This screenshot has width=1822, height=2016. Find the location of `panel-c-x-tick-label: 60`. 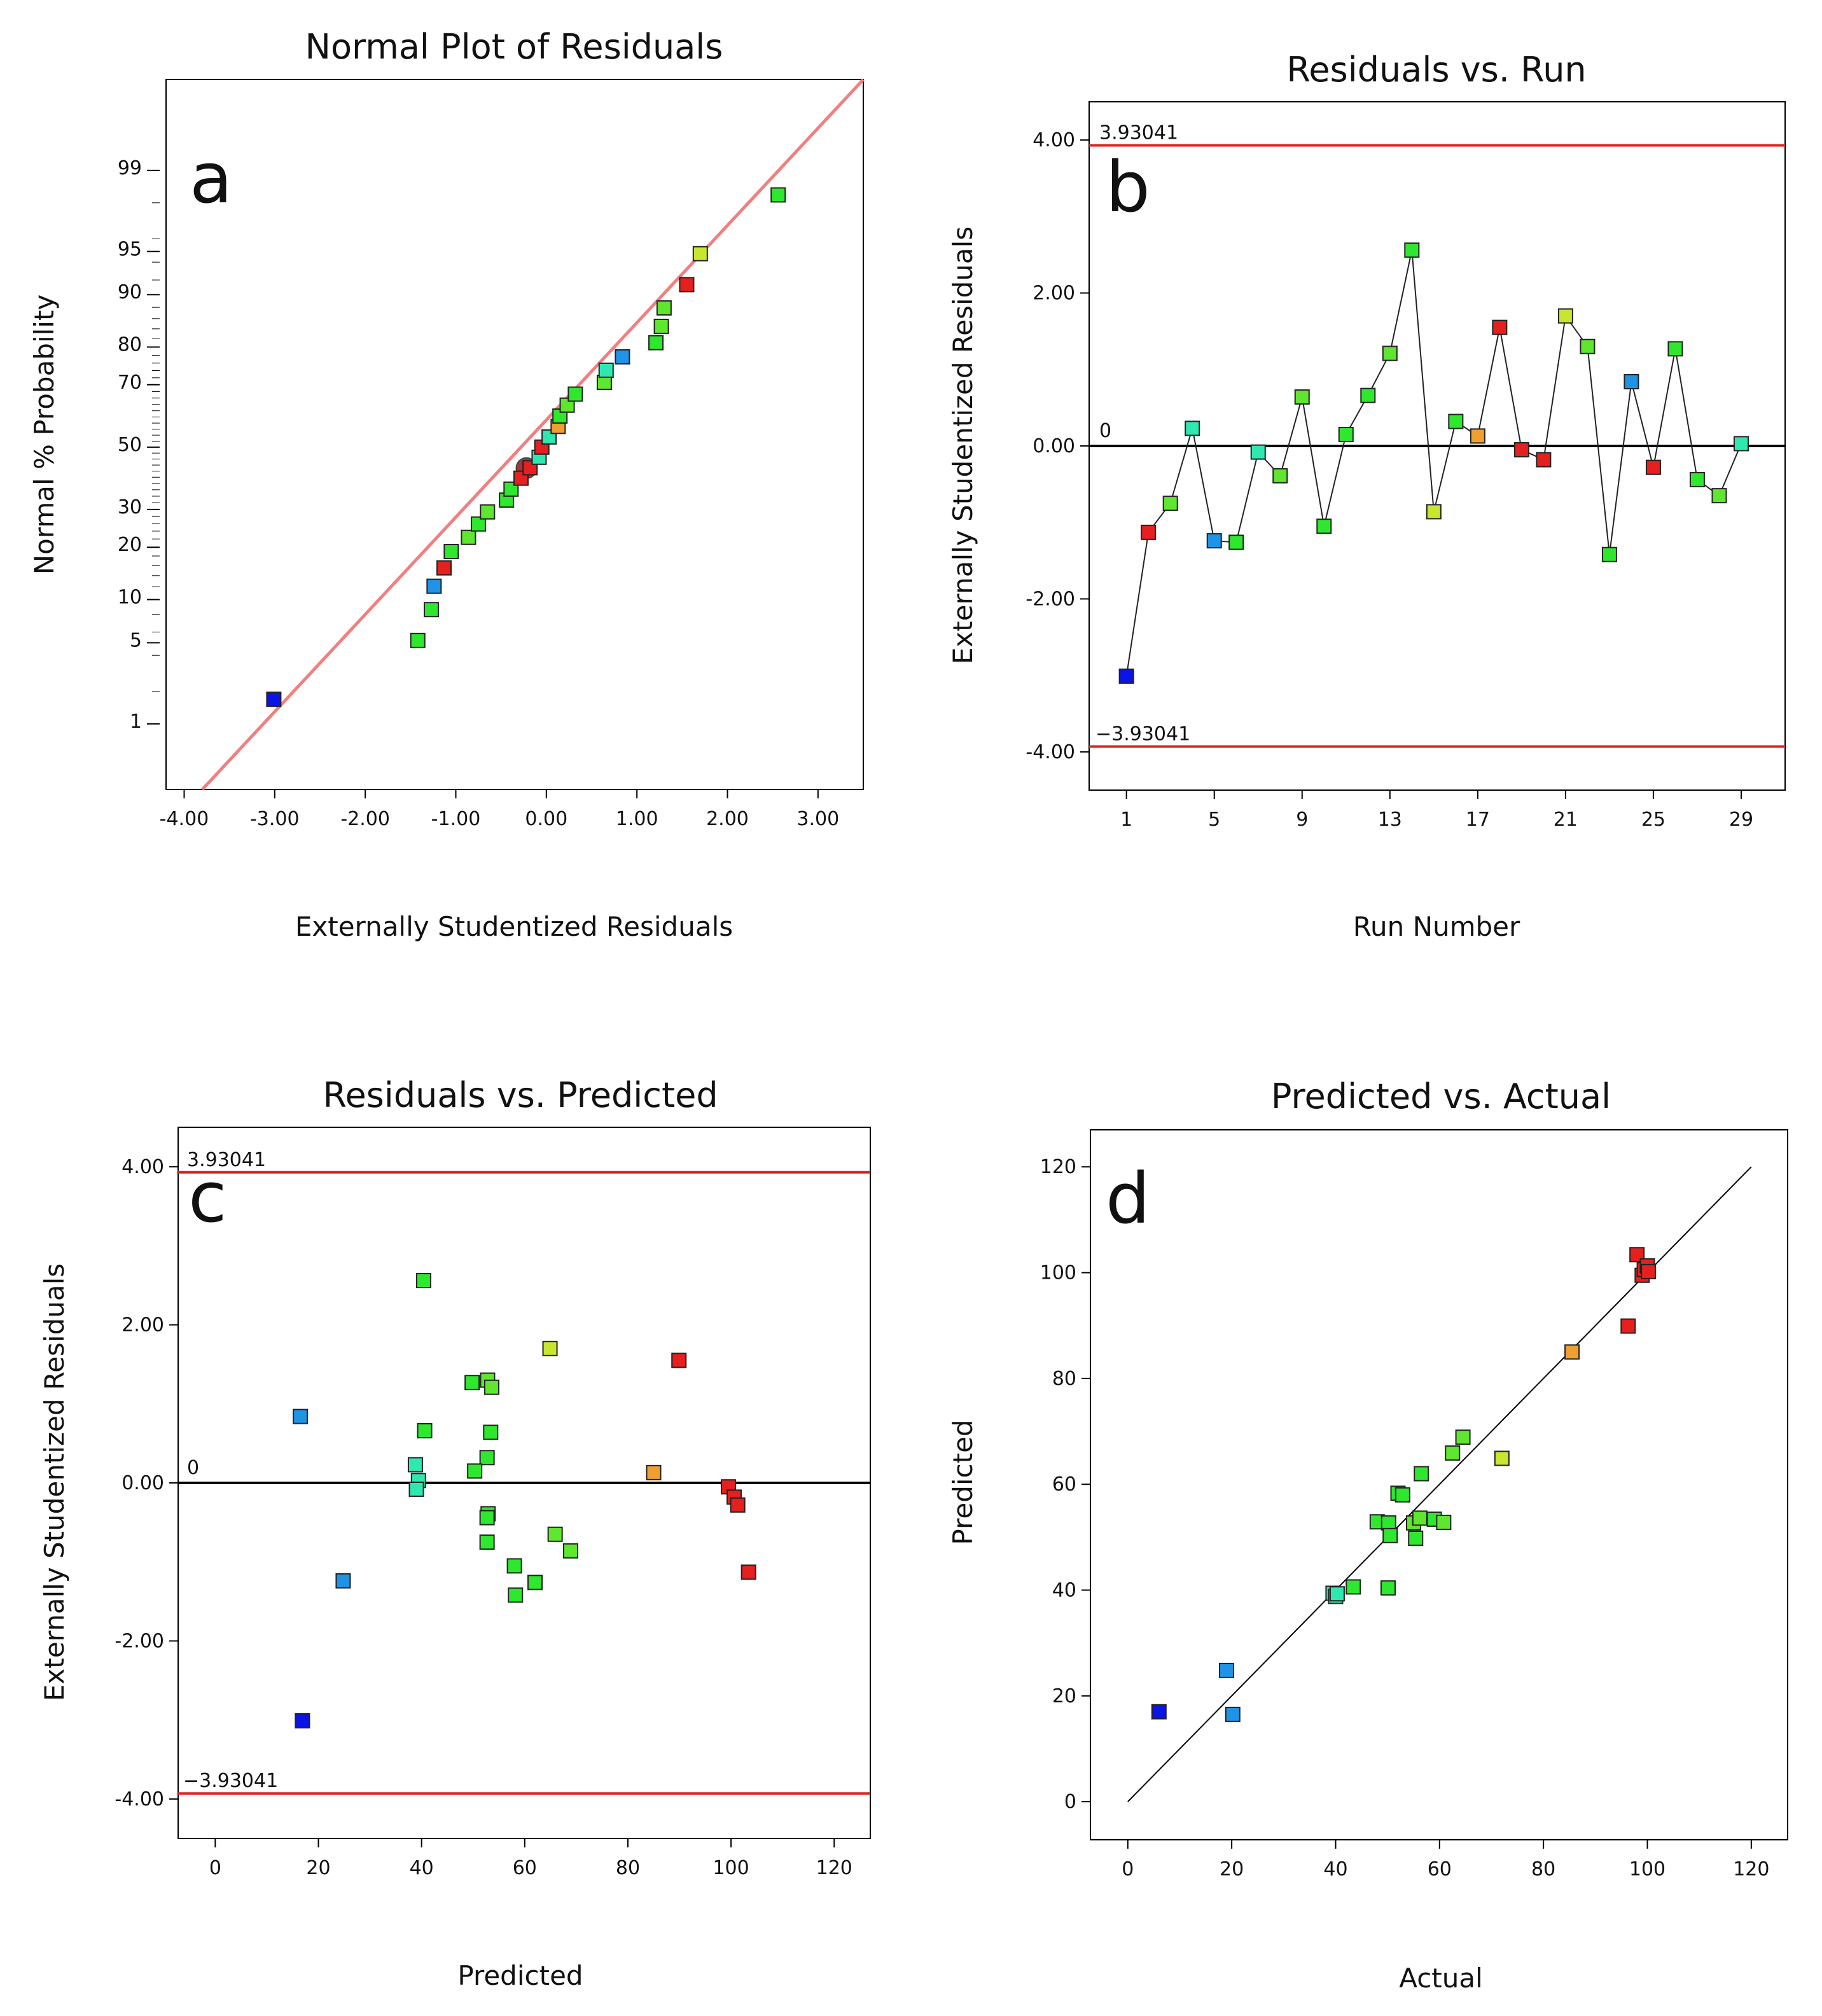

panel-c-x-tick-label: 60 is located at coordinates (525, 1868).